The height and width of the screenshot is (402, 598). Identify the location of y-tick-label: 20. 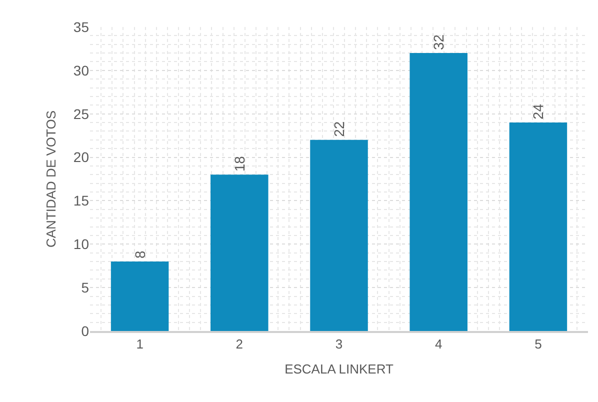
(81, 157).